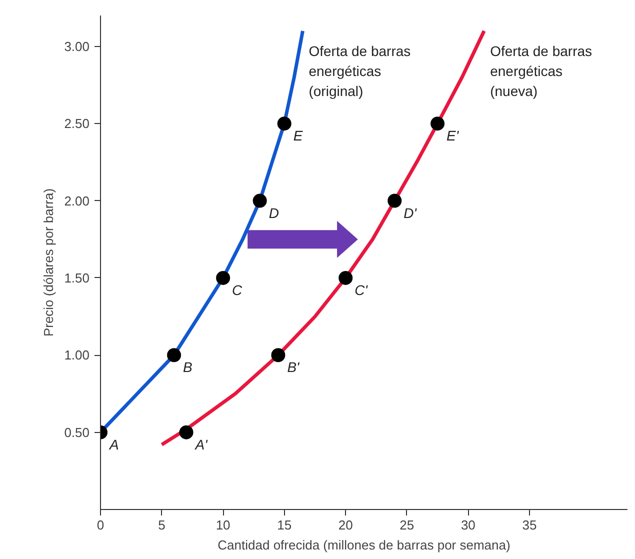  What do you see at coordinates (407, 525) in the screenshot?
I see `x-tick-label: 25` at bounding box center [407, 525].